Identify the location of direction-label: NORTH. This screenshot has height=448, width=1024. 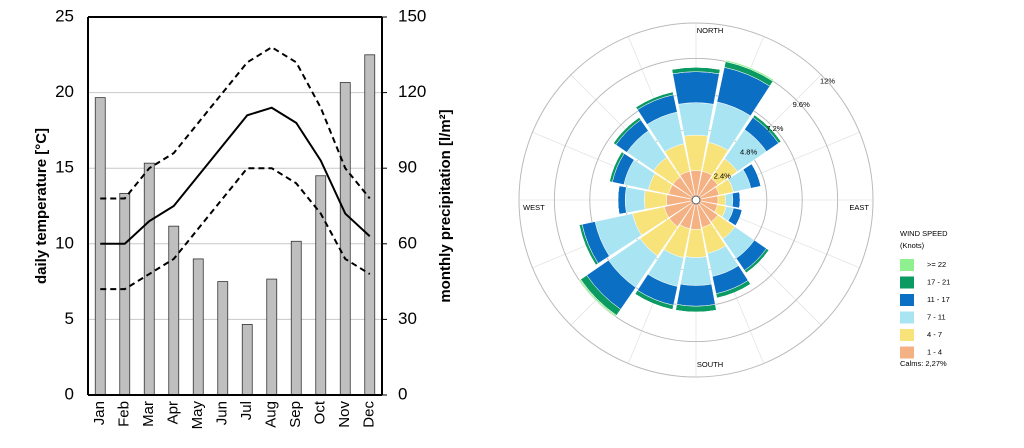
(710, 30).